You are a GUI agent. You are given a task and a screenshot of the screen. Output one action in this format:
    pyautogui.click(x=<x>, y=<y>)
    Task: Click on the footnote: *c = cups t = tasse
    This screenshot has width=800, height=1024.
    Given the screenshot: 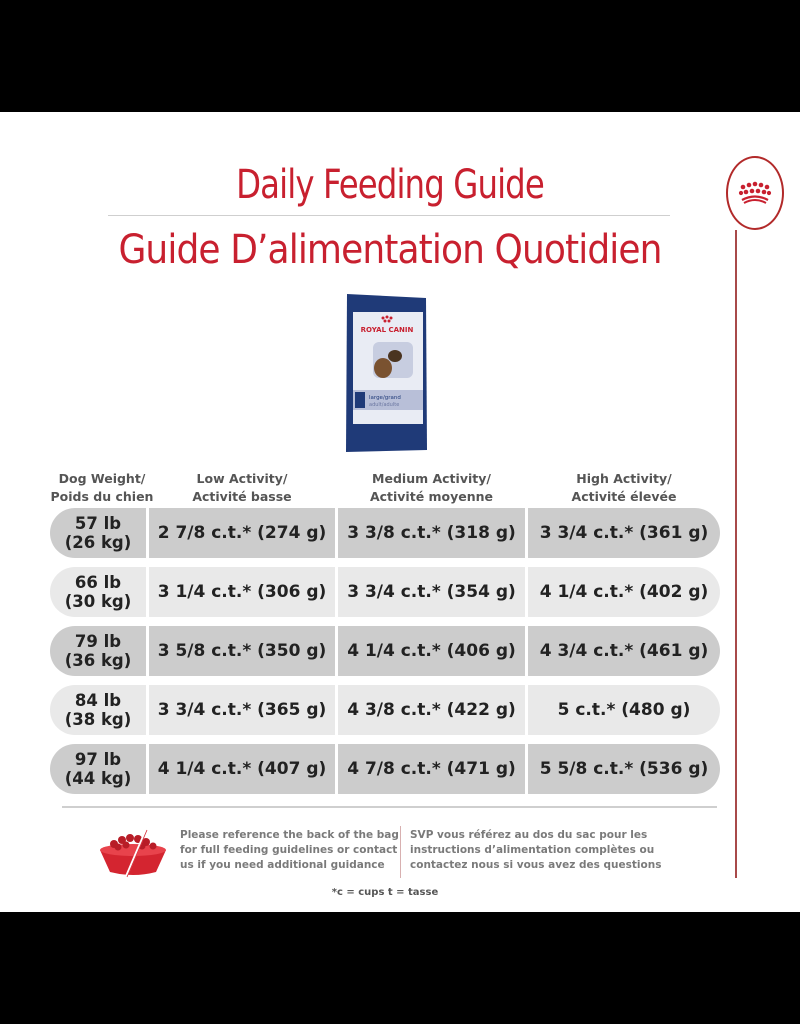 What is the action you would take?
    pyautogui.click(x=385, y=892)
    